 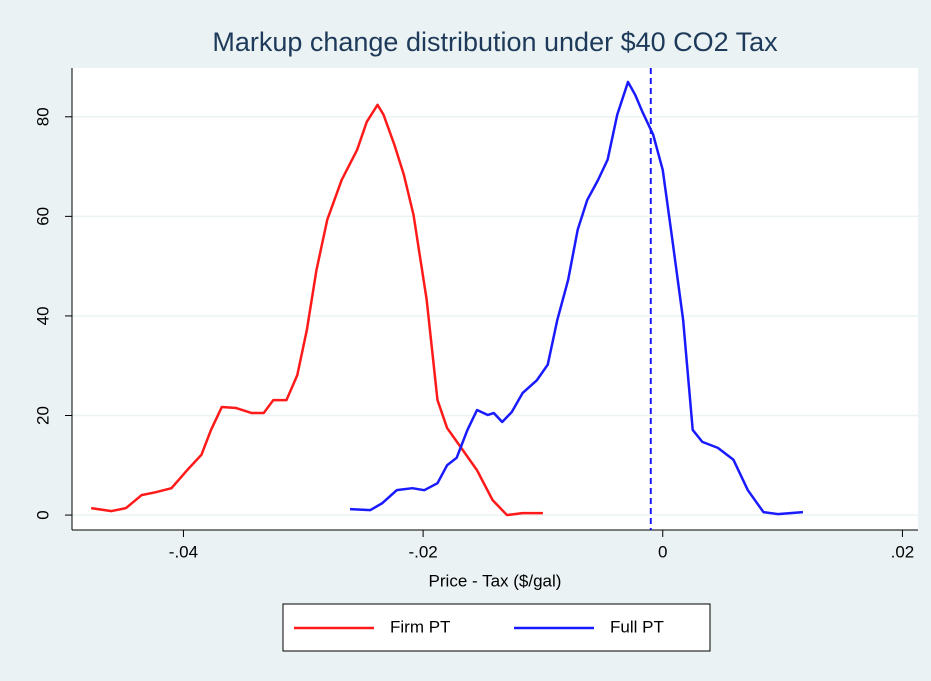 I want to click on x-tick-label: -.04, so click(x=183, y=551).